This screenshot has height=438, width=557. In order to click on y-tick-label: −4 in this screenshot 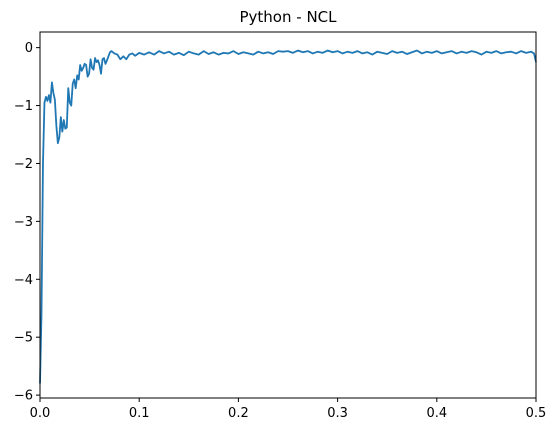, I will do `click(23, 280)`.